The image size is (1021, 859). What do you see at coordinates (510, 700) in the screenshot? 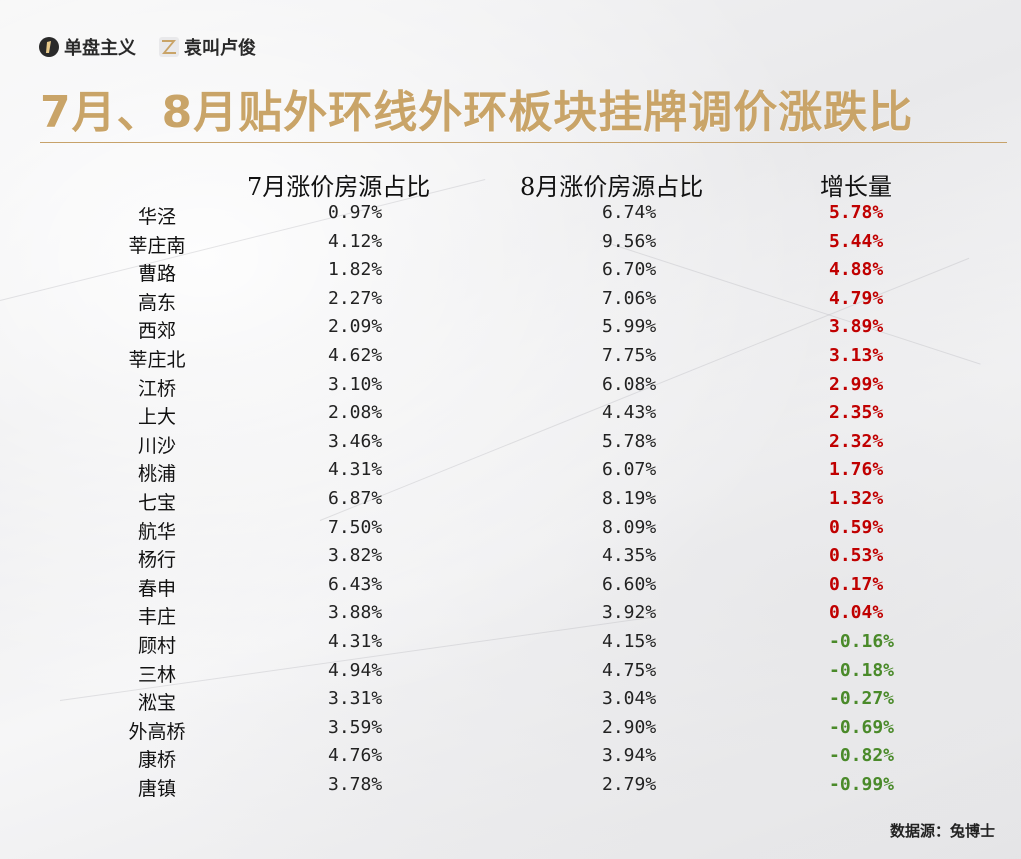
I see `table-row: 淞宝 3.31% 3.04% -0.27%` at bounding box center [510, 700].